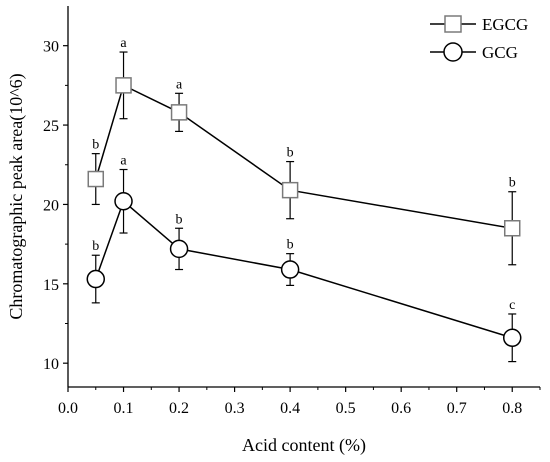 The height and width of the screenshot is (462, 550). I want to click on significance-label: c, so click(512, 305).